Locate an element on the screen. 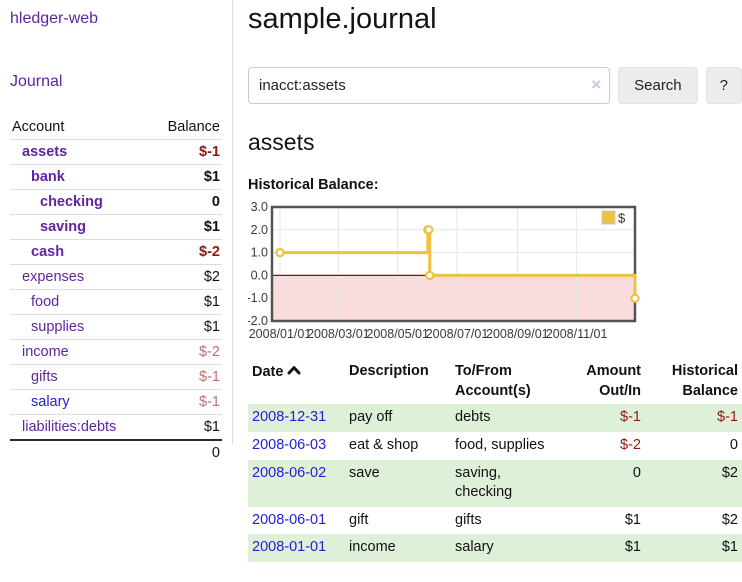  transaction-amount: 0 is located at coordinates (636, 472).